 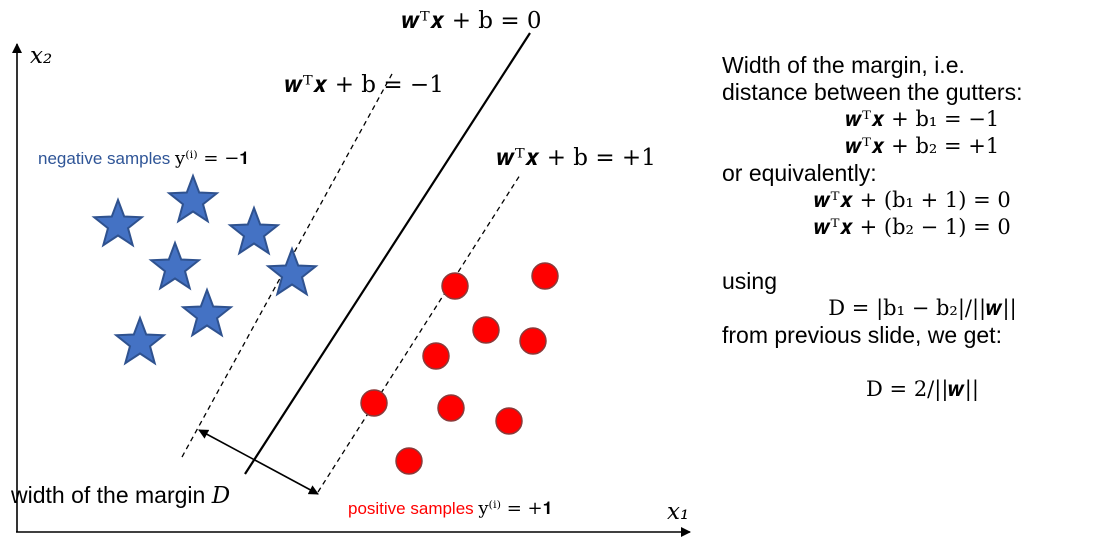 What do you see at coordinates (749, 281) in the screenshot?
I see `explanation-line-4: using` at bounding box center [749, 281].